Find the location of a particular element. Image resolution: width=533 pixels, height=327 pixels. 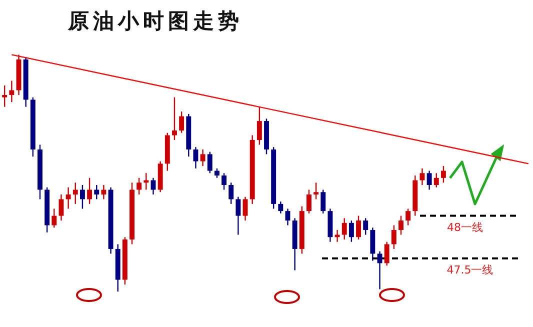

ref-line-label: 47.5一线 is located at coordinates (470, 269).